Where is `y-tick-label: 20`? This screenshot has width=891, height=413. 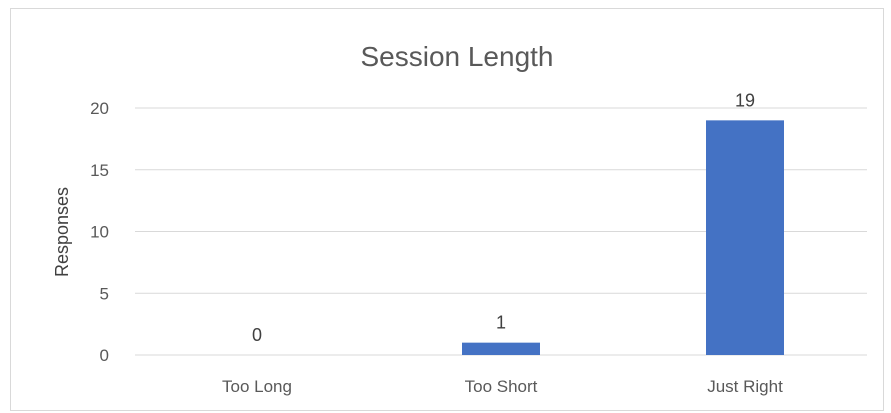
y-tick-label: 20 is located at coordinates (99, 108).